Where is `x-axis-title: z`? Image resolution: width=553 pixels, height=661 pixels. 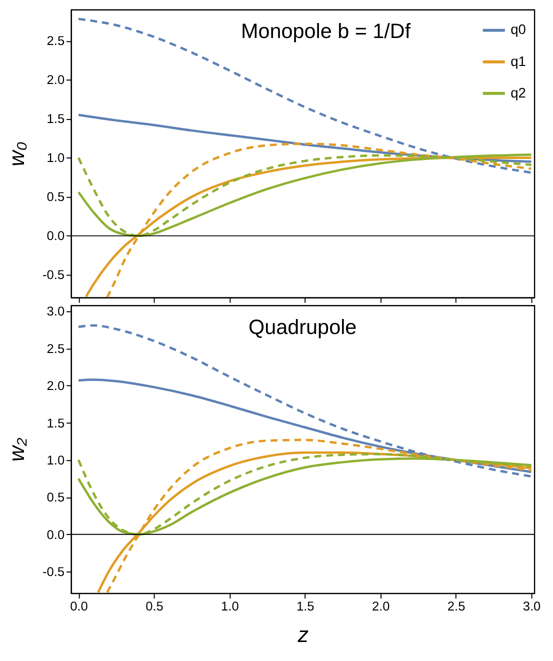
x-axis-title: z is located at coordinates (302, 634).